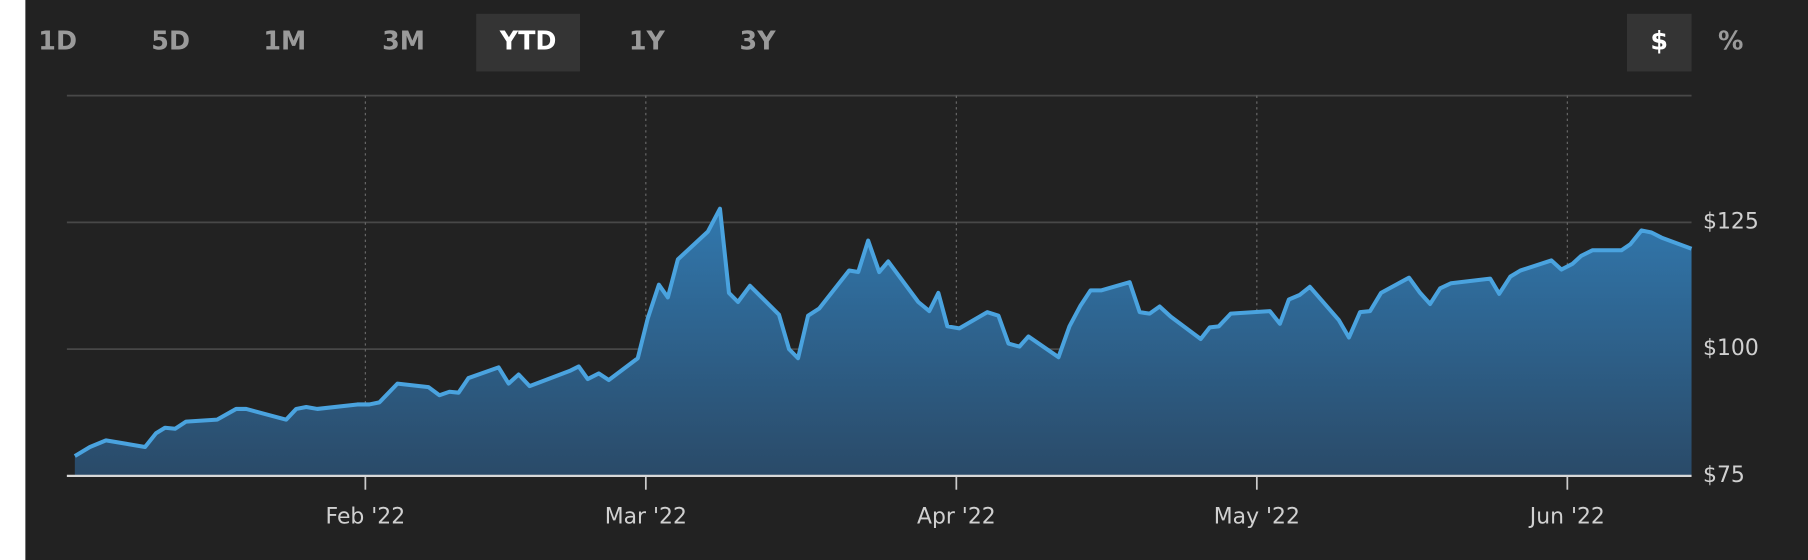 The width and height of the screenshot is (1808, 560). What do you see at coordinates (1724, 475) in the screenshot?
I see `y-tick-label: $75` at bounding box center [1724, 475].